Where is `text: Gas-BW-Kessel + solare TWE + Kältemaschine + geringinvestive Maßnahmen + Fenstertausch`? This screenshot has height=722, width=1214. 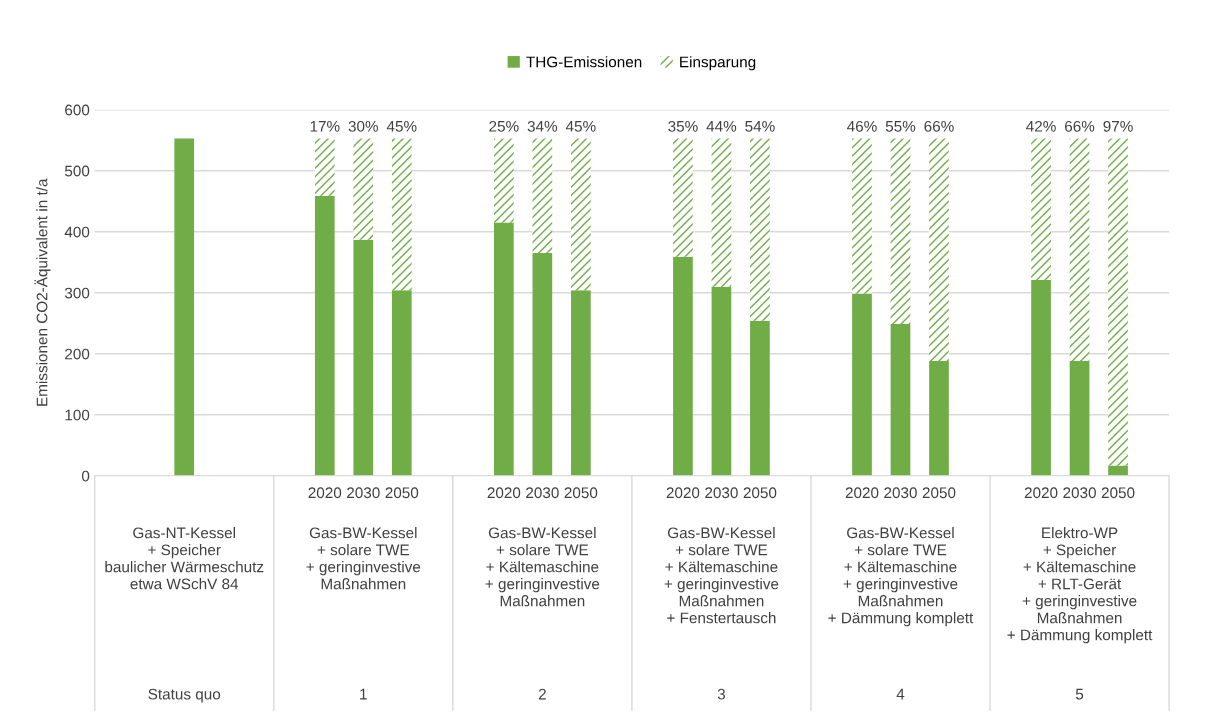 text: Gas-BW-Kessel + solare TWE + Kältemaschine + geringinvestive Maßnahmen + Fenstertausch is located at coordinates (721, 575).